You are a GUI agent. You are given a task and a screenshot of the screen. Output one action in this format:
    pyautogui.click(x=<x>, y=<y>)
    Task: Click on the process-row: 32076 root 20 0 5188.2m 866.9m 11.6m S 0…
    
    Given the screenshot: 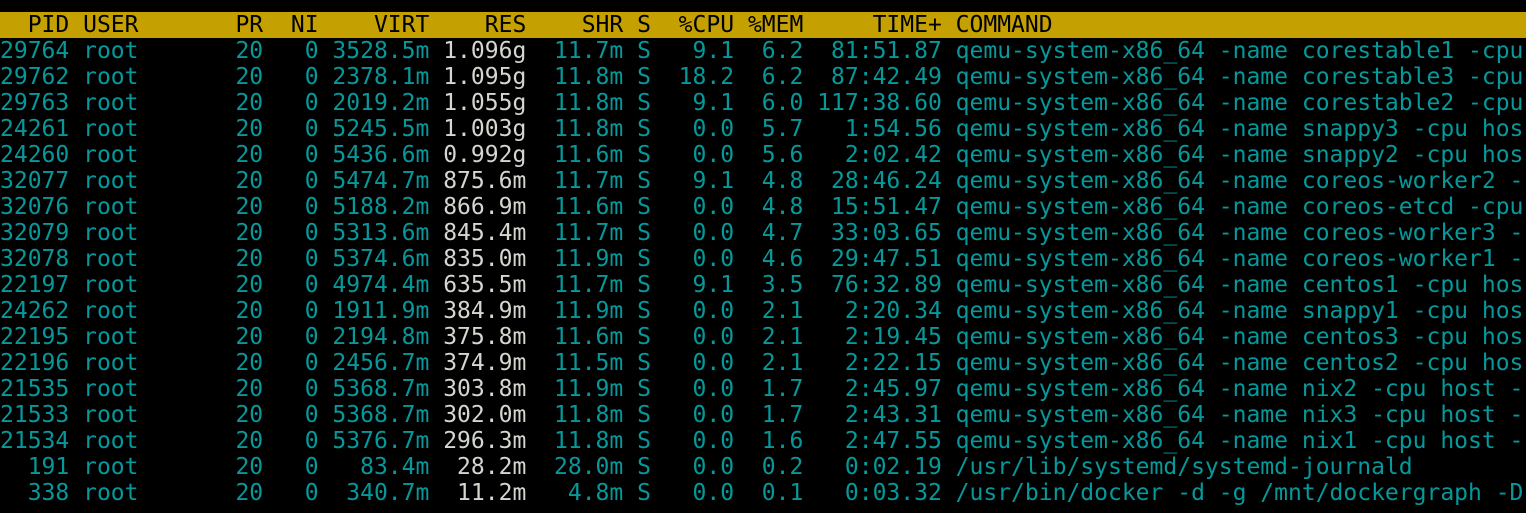 What is the action you would take?
    pyautogui.click(x=763, y=207)
    